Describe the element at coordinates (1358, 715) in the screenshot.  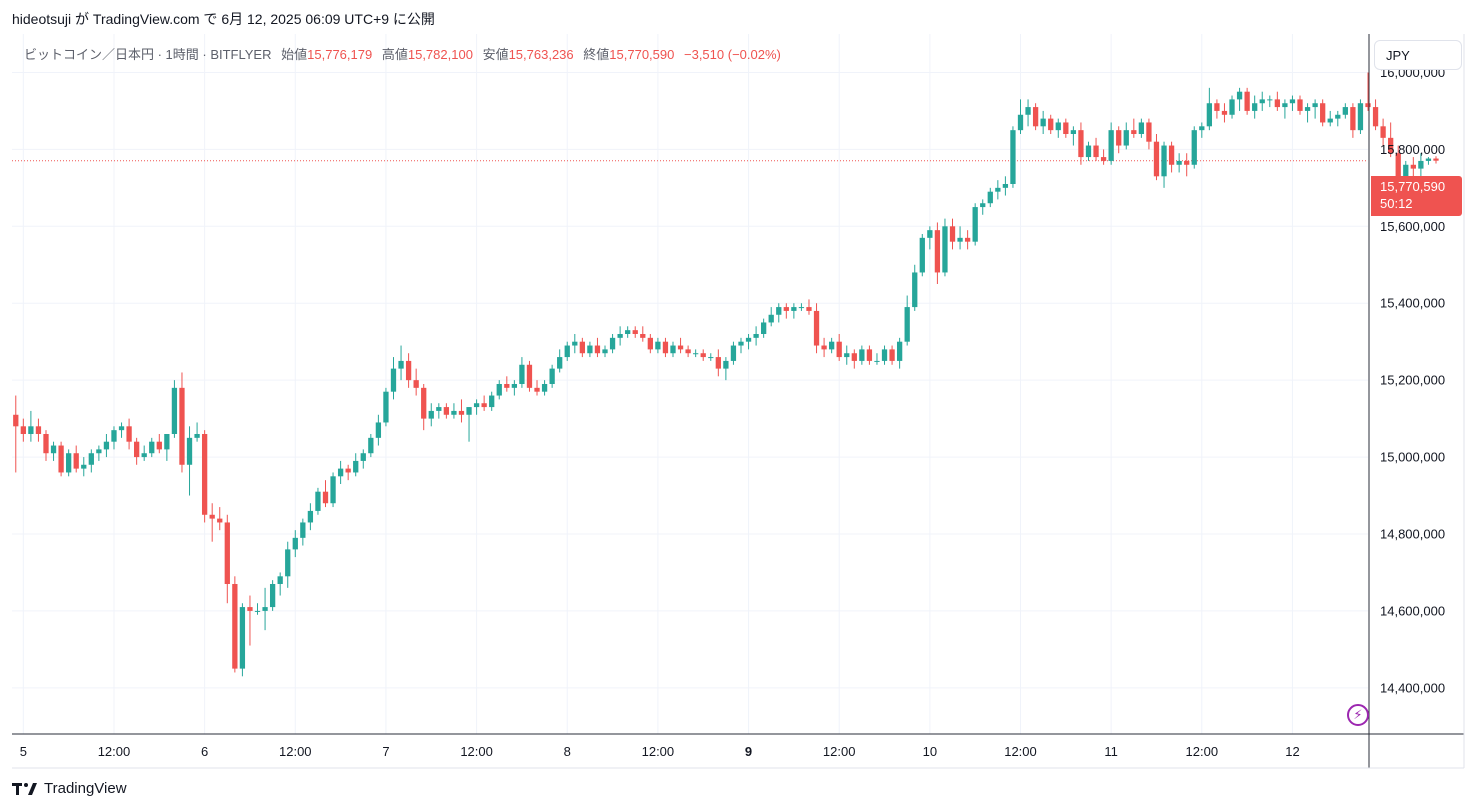
I see `flash-icon: ⚡` at that location.